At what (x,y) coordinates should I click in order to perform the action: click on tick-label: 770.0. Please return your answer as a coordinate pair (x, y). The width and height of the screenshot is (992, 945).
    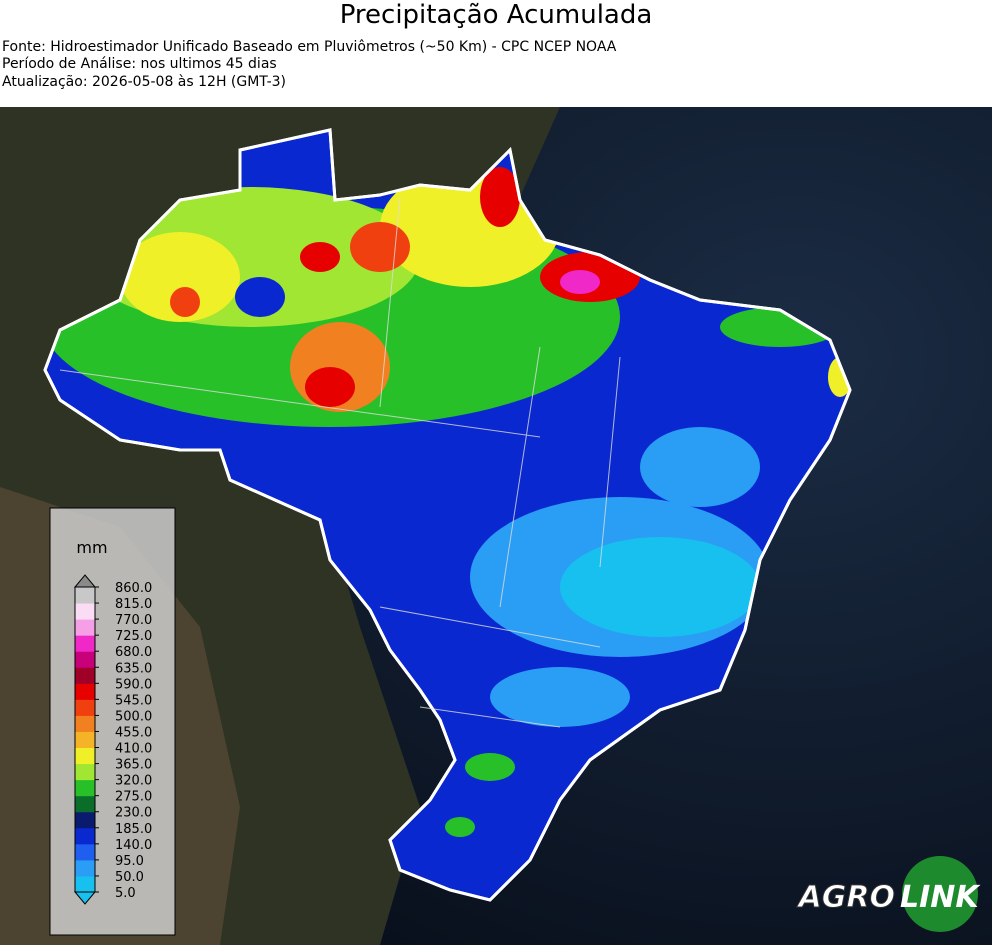
    Looking at the image, I should click on (133, 620).